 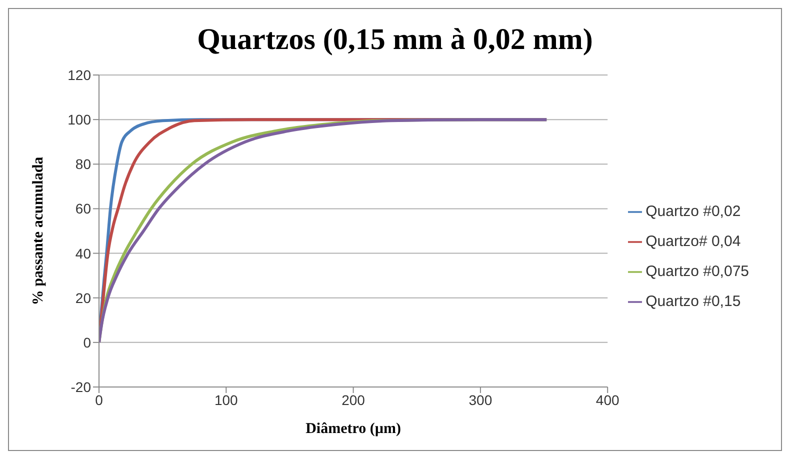 I want to click on y-tick-label: -20, so click(x=81, y=386).